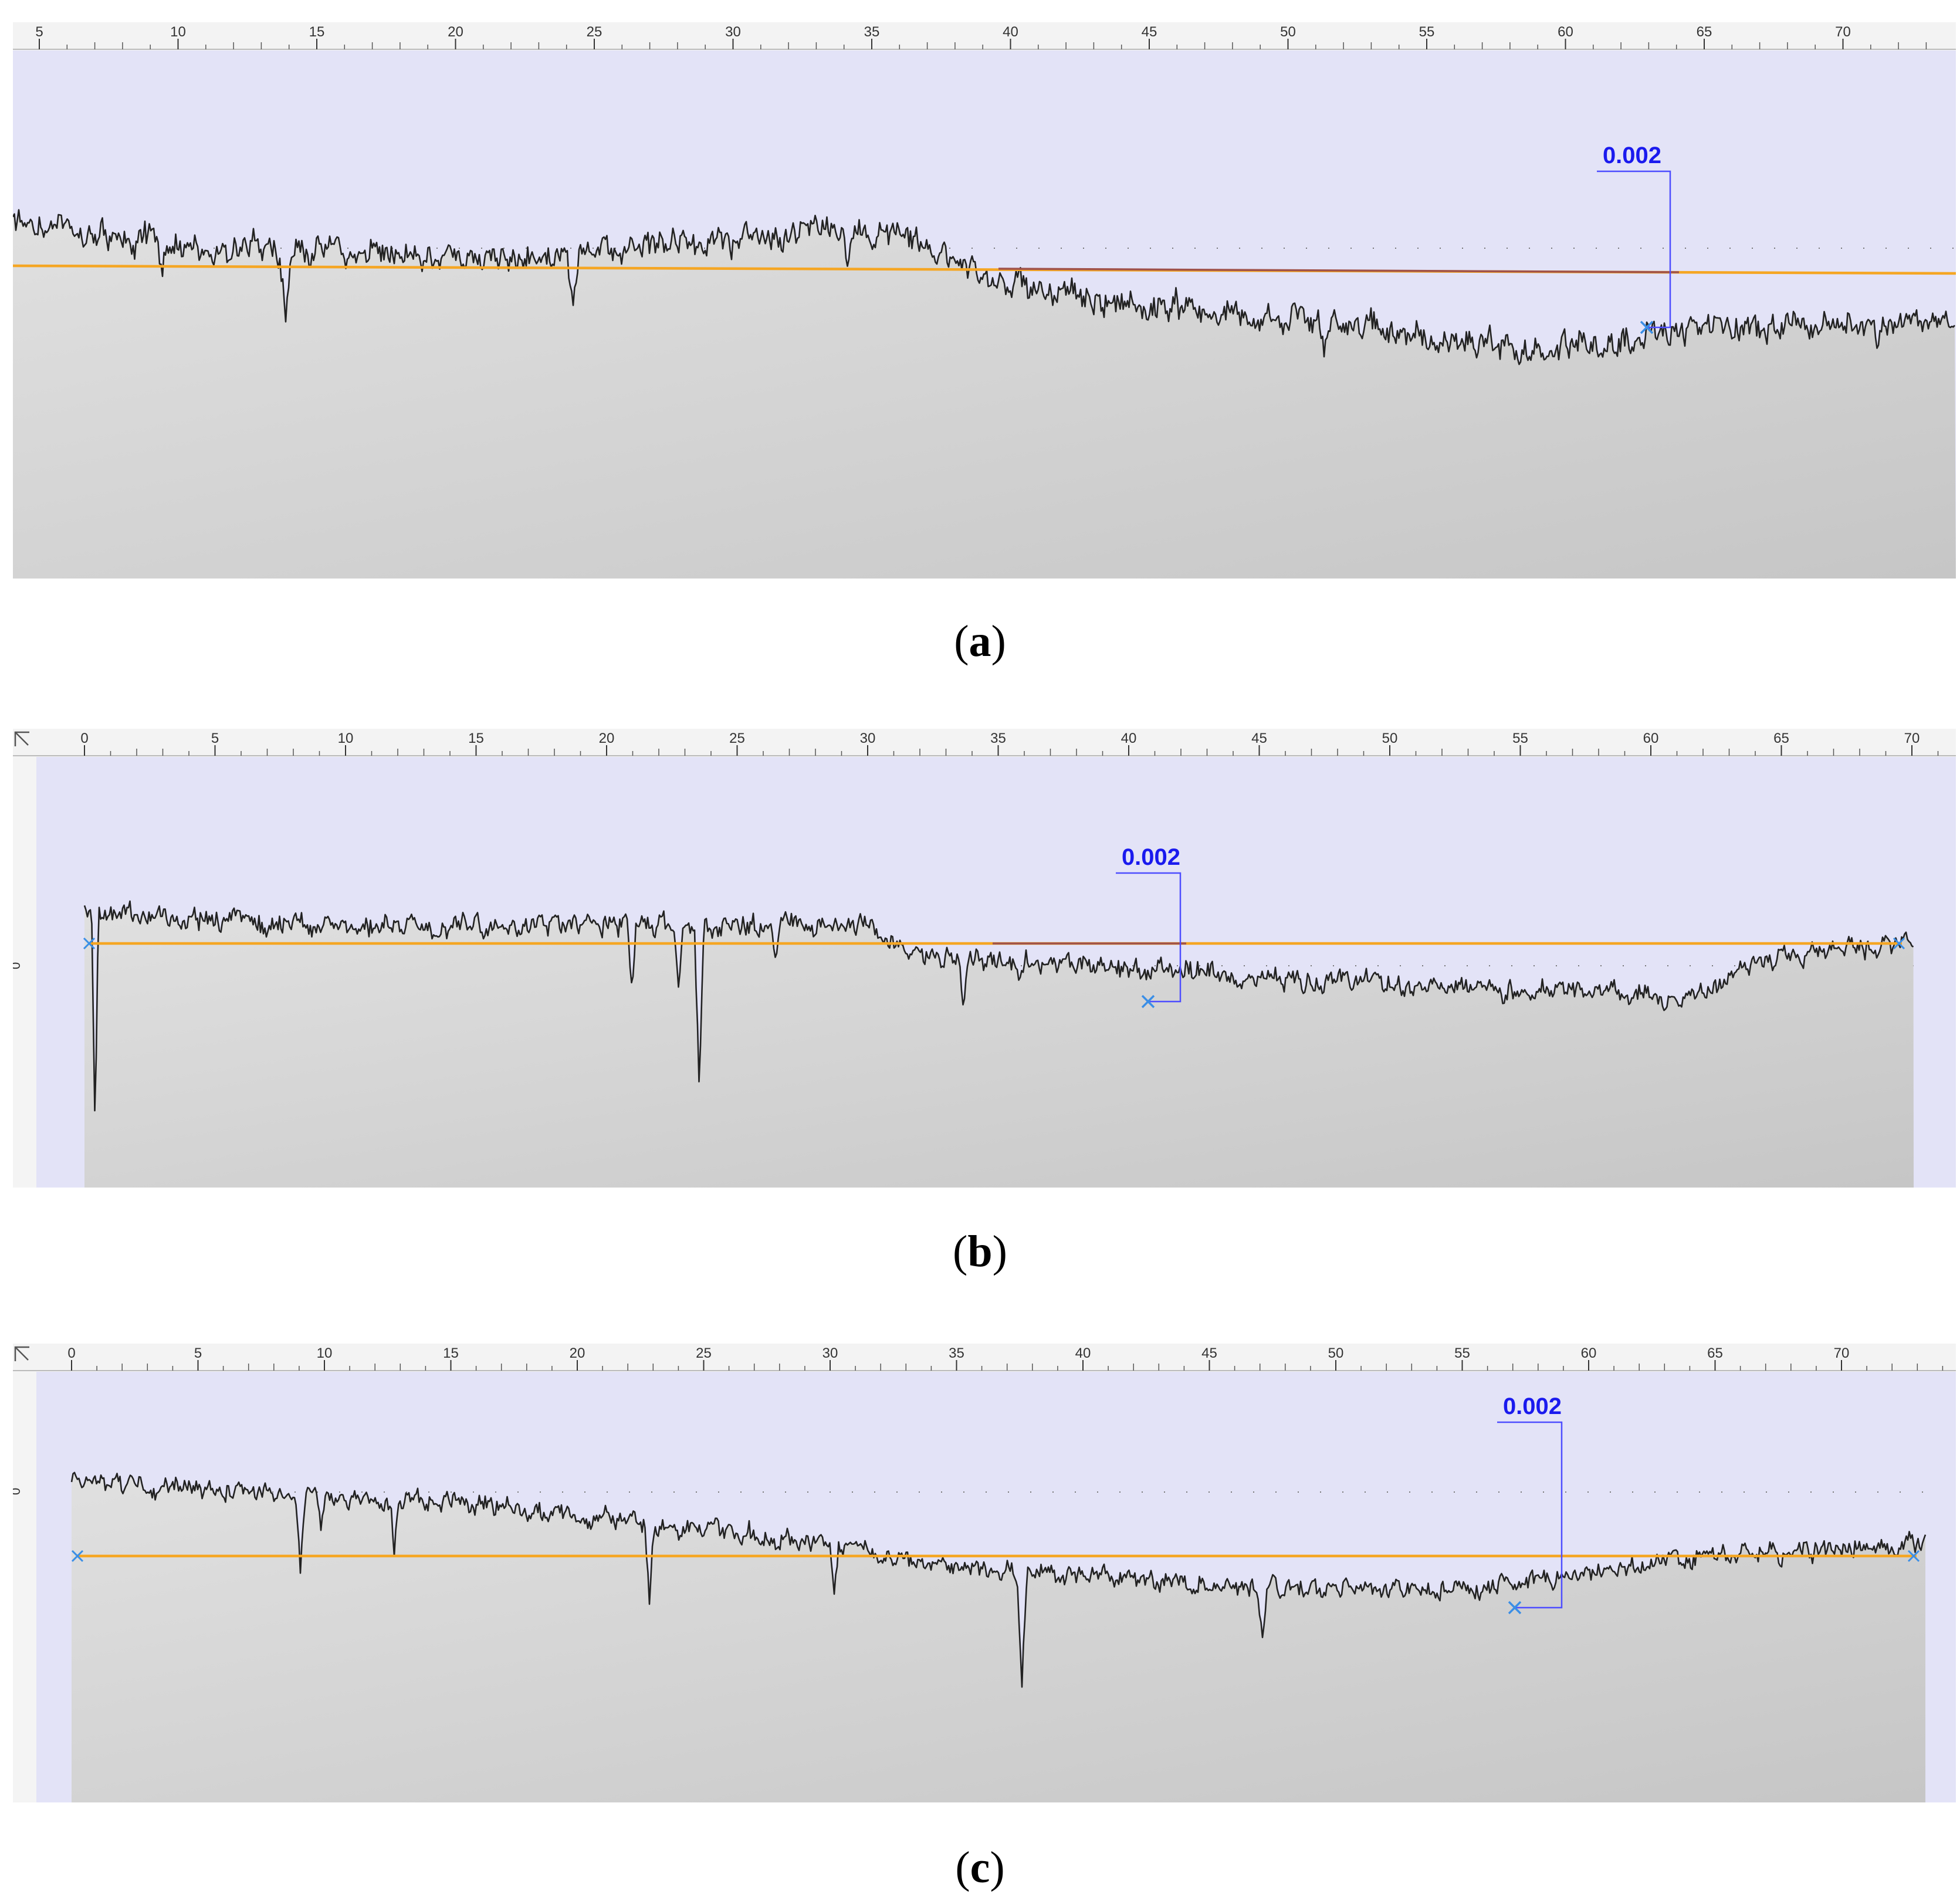  I want to click on reference-line-segment, so click(1339, 270).